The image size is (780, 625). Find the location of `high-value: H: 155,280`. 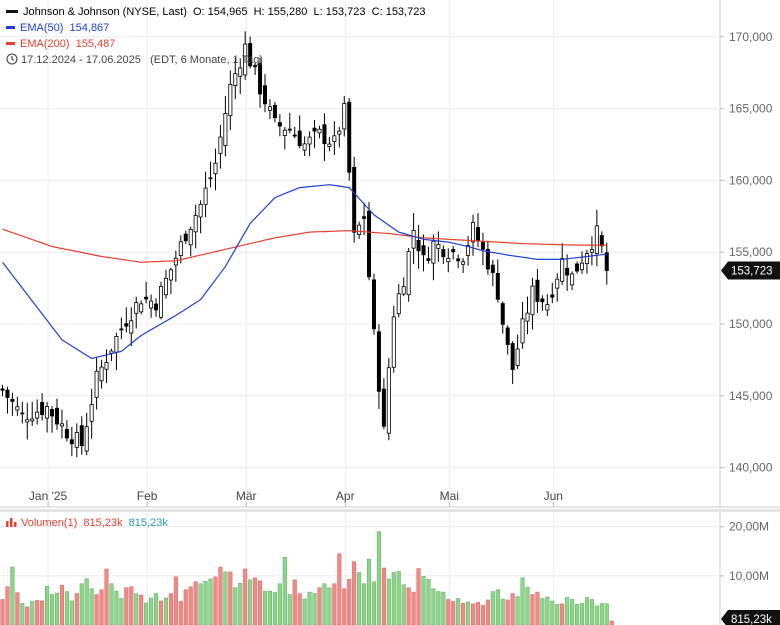

high-value: H: 155,280 is located at coordinates (280, 12).